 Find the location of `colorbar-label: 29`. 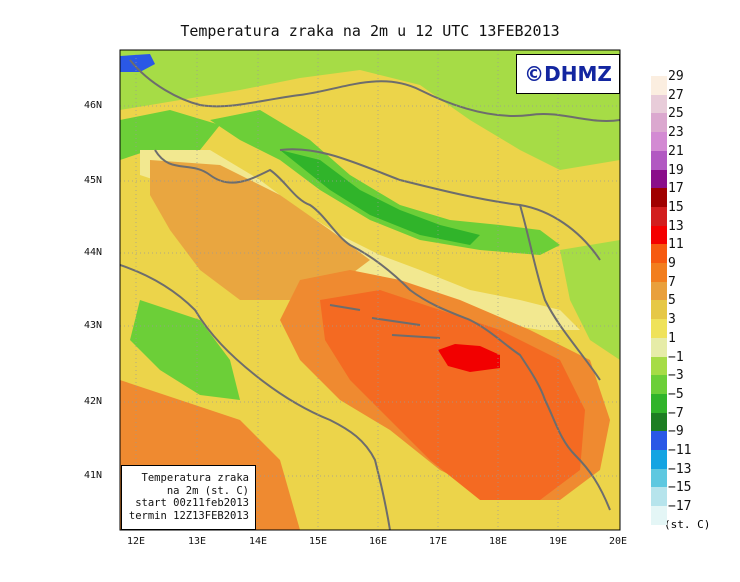

colorbar-label: 29 is located at coordinates (676, 76).